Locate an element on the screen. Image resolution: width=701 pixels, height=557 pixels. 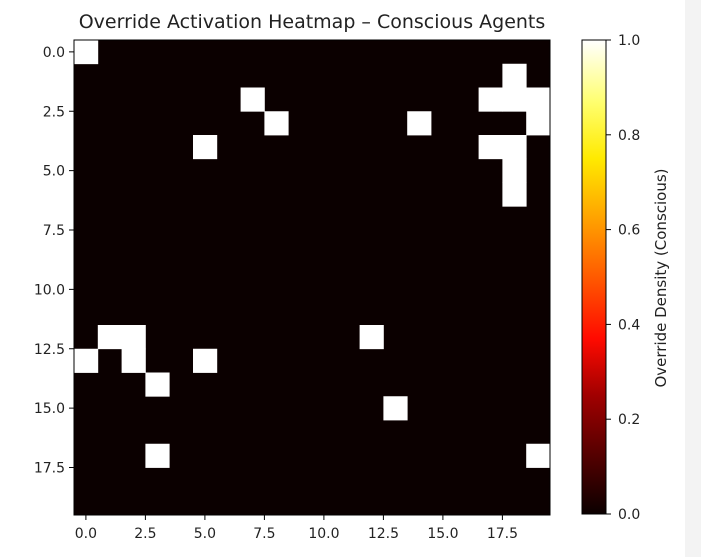
colorbar-tick-label: 0.8 is located at coordinates (629, 136).